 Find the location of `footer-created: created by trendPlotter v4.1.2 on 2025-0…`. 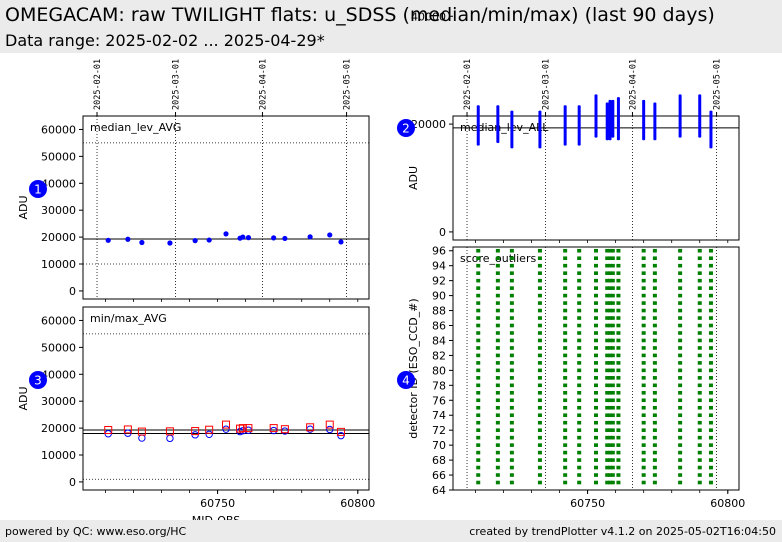

footer-created: created by trendPlotter v4.1.2 on 2025-0… is located at coordinates (622, 531).